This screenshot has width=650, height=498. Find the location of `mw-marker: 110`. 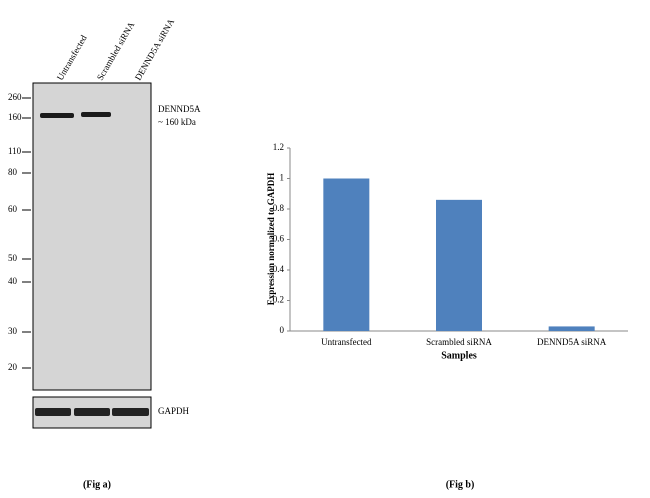

mw-marker: 110 is located at coordinates (15, 151).